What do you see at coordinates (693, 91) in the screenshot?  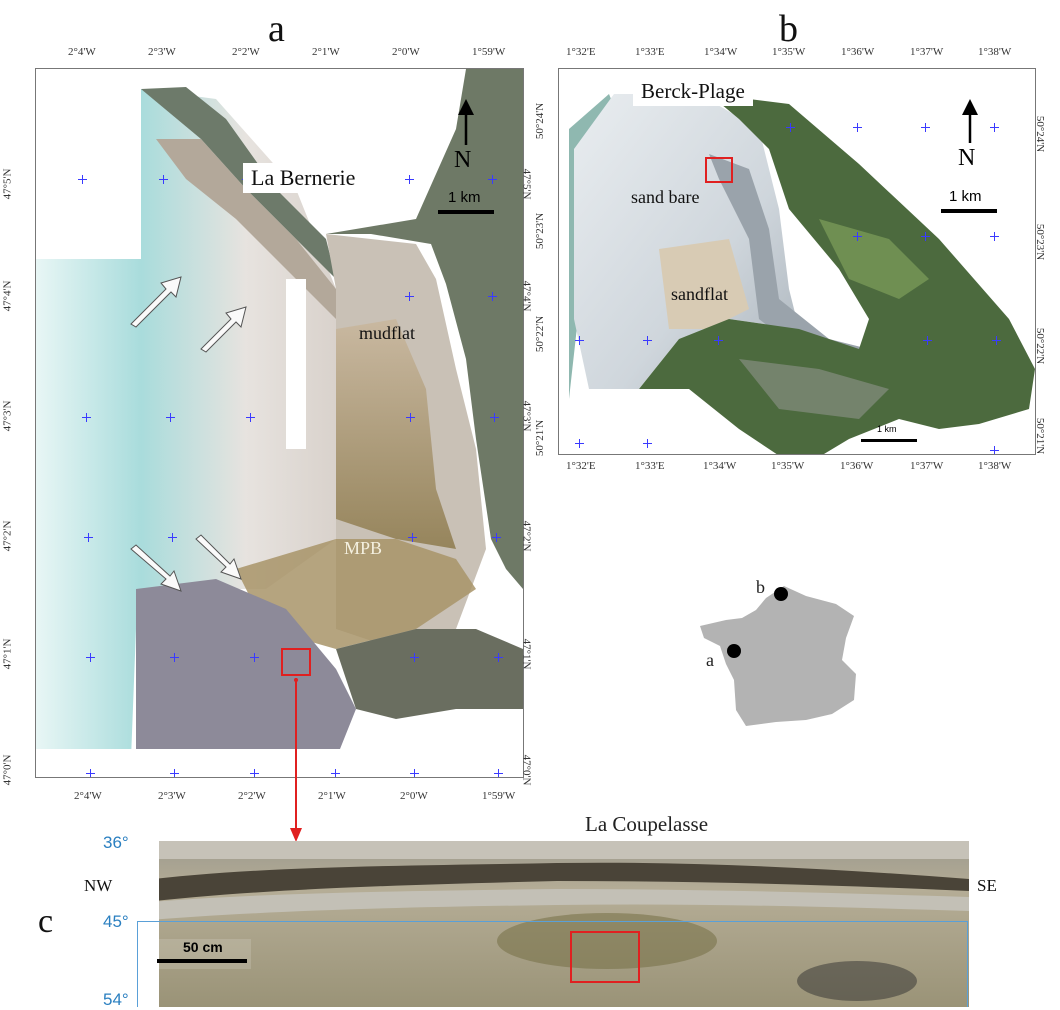 I see `place-label-berck-plage: Berck-Plage` at bounding box center [693, 91].